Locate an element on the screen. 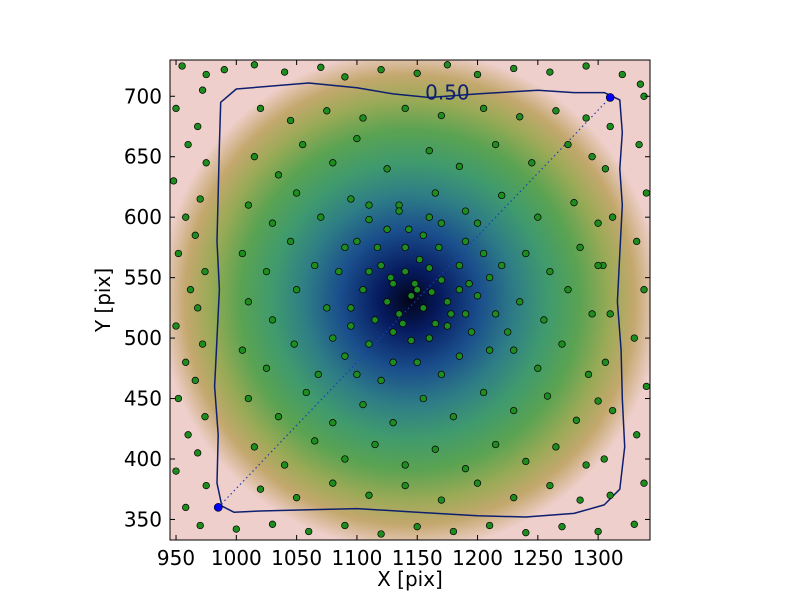 The height and width of the screenshot is (600, 800). x-tick-label: 1050 is located at coordinates (296, 558).